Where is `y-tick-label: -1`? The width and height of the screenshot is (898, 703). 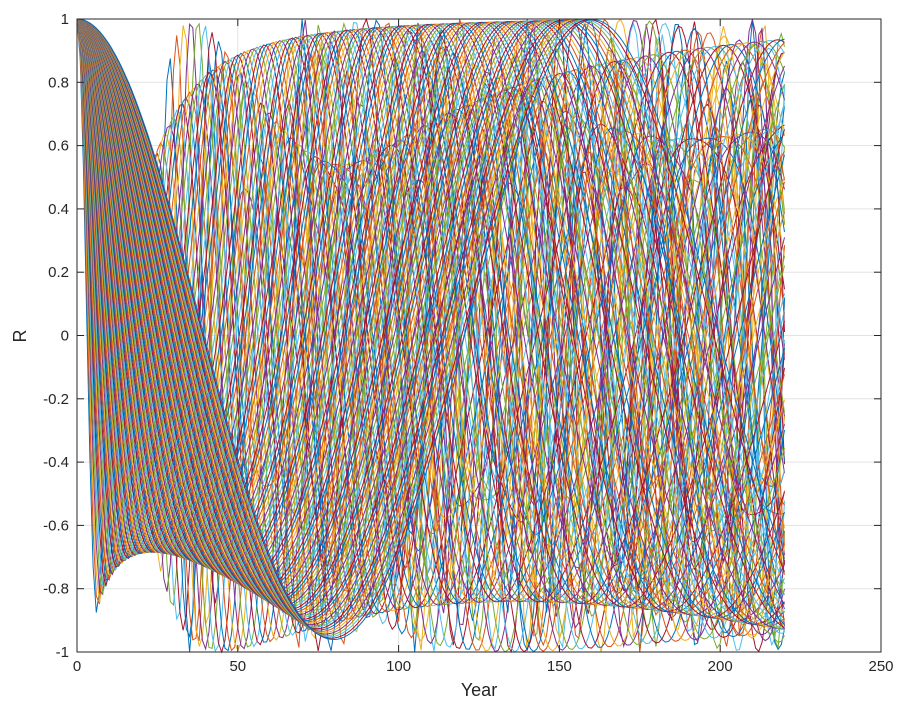
y-tick-label: -1 is located at coordinates (62, 652).